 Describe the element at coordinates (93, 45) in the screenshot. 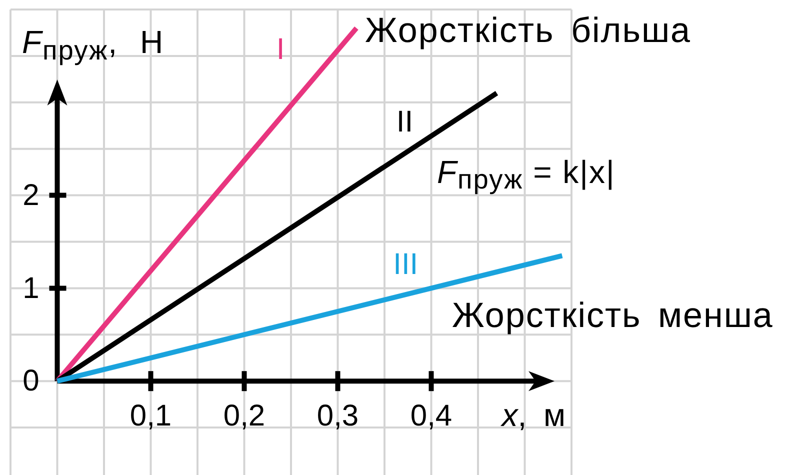

I see `y-axis-title: F$_{пруж}$, Н` at that location.